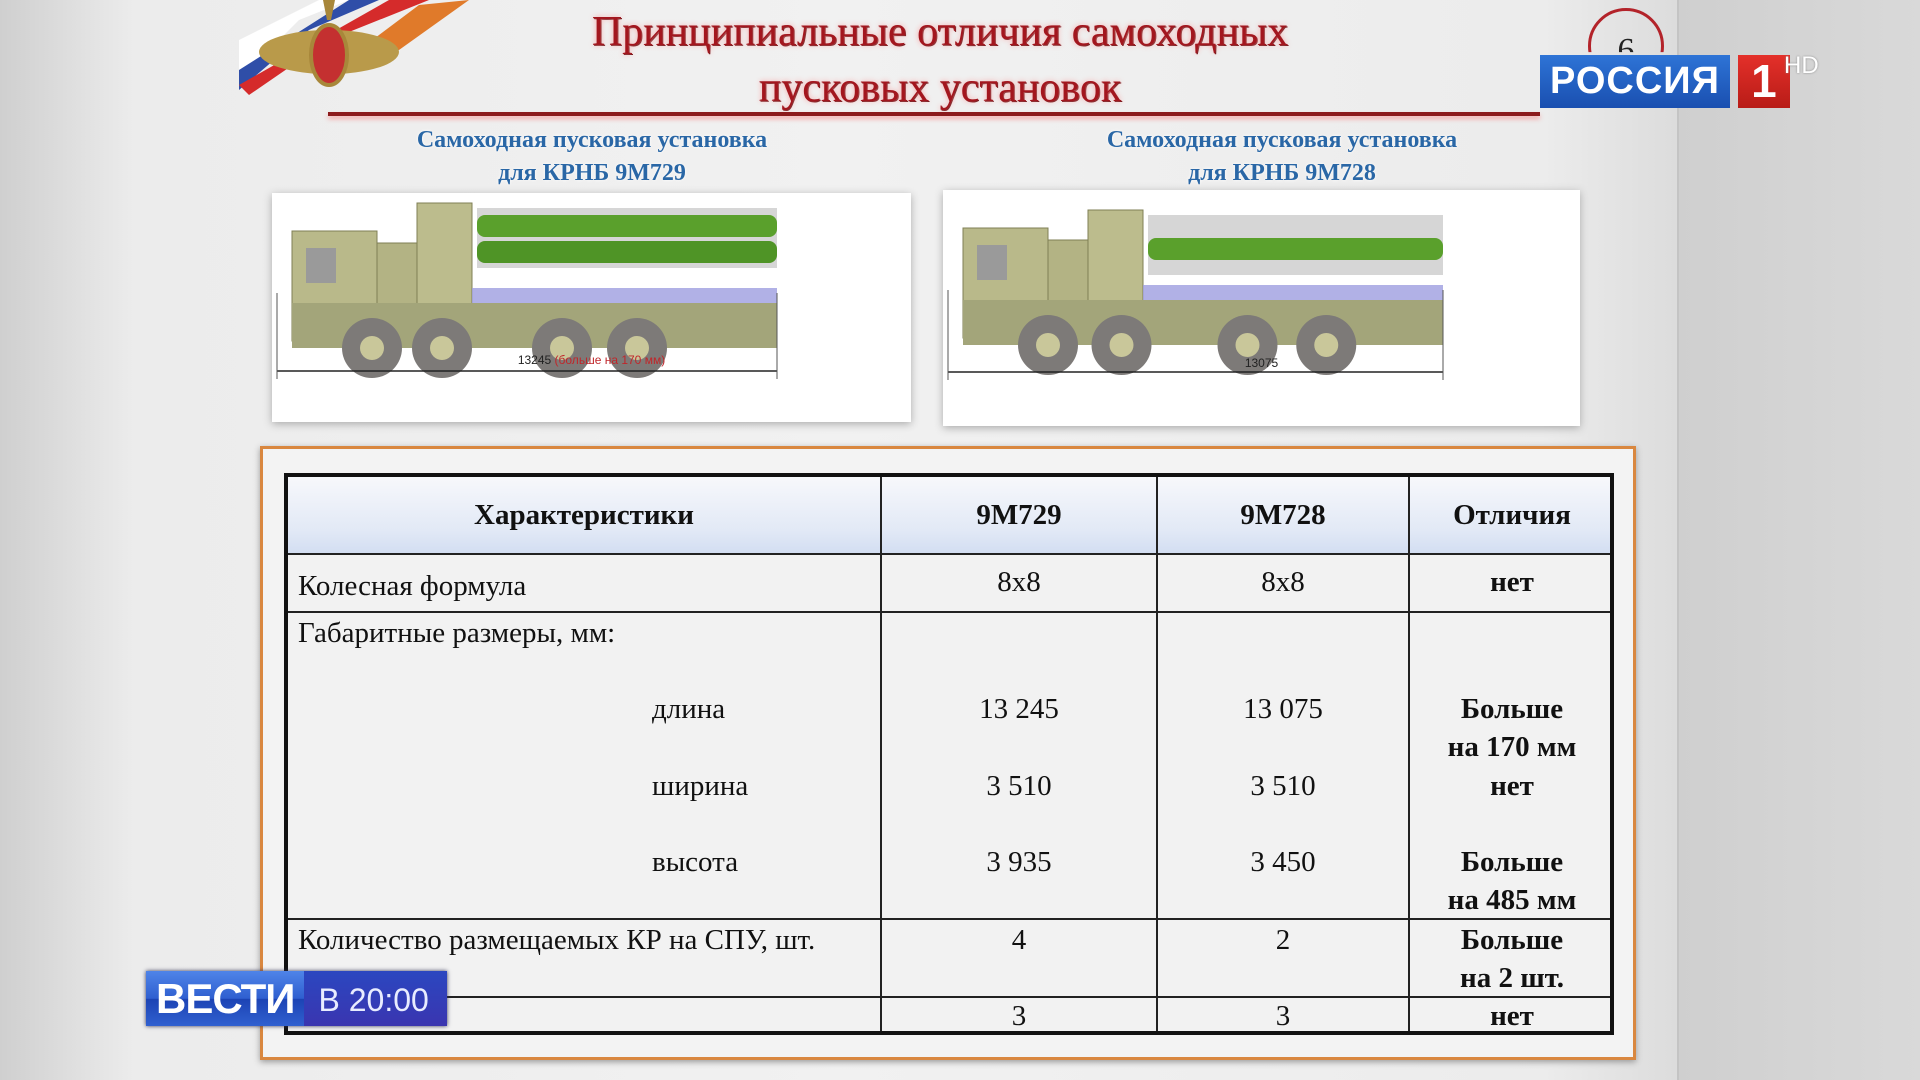 Image resolution: width=1920 pixels, height=1080 pixels. What do you see at coordinates (1512, 940) in the screenshot?
I see `missiles-diff-line1: Больше` at bounding box center [1512, 940].